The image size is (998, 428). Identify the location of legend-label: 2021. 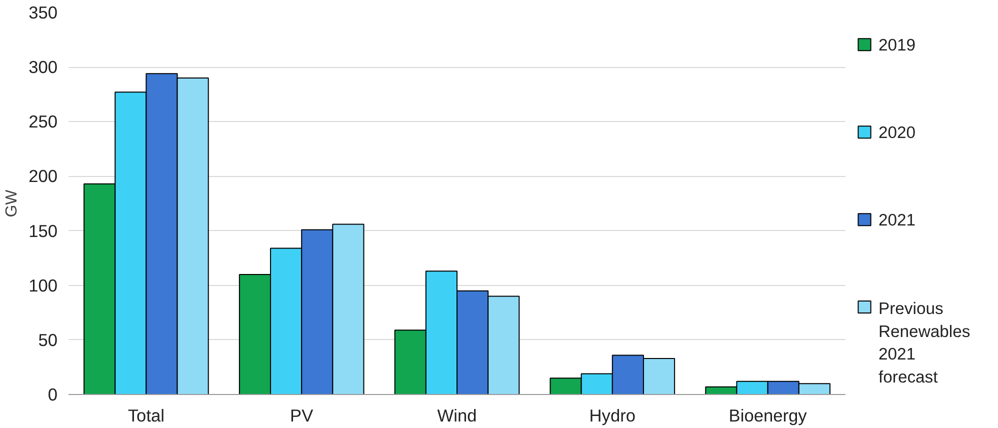
(897, 220).